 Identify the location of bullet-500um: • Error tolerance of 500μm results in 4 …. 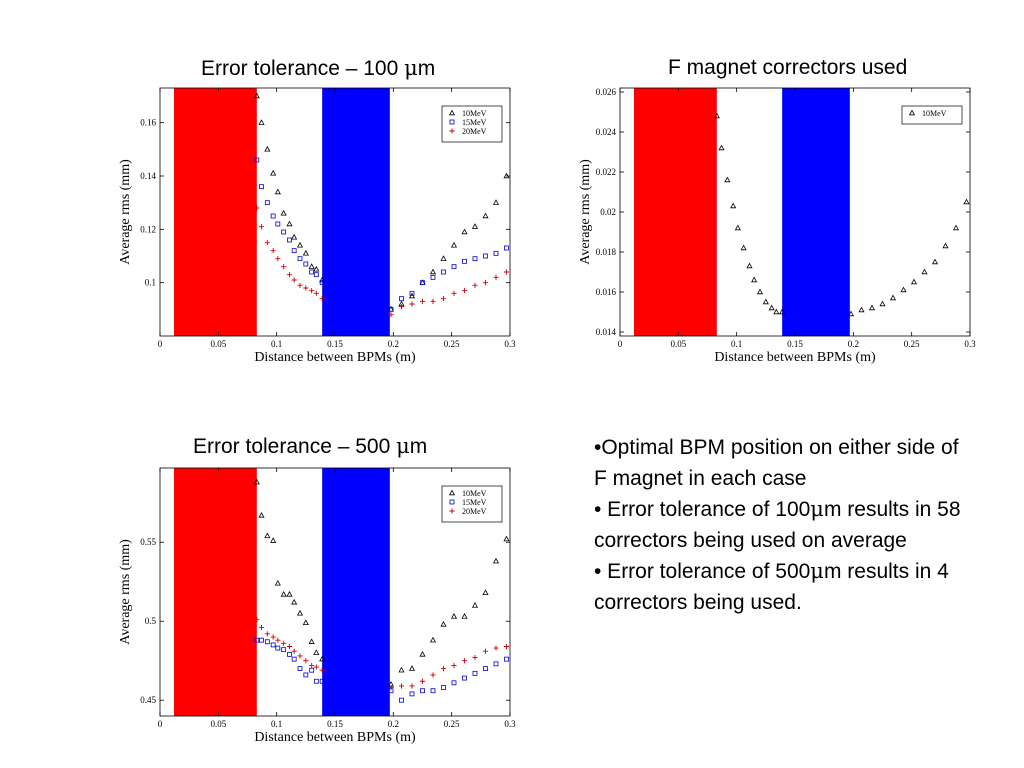
(771, 586).